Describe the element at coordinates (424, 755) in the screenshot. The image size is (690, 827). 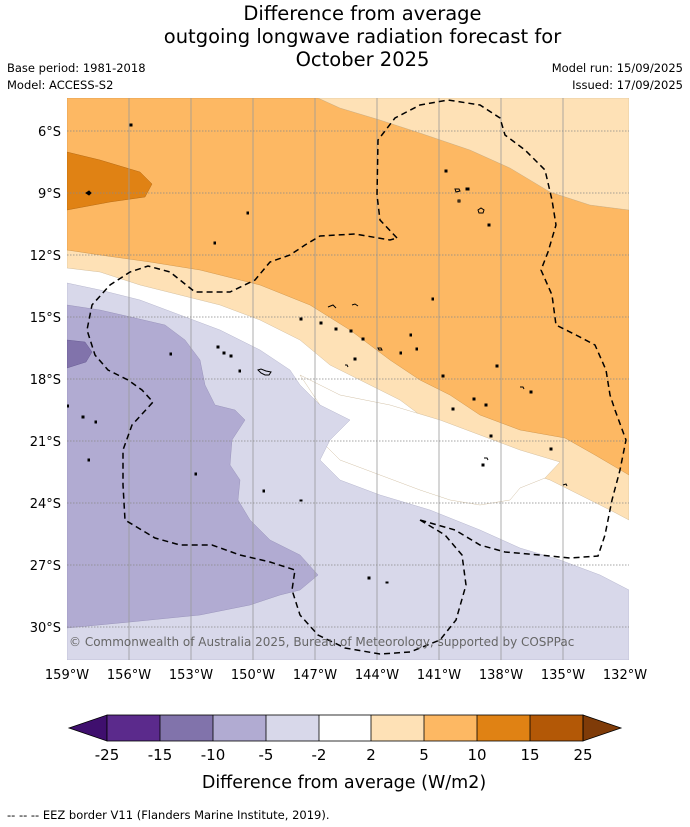
I see `colorbar-tick: 5` at that location.